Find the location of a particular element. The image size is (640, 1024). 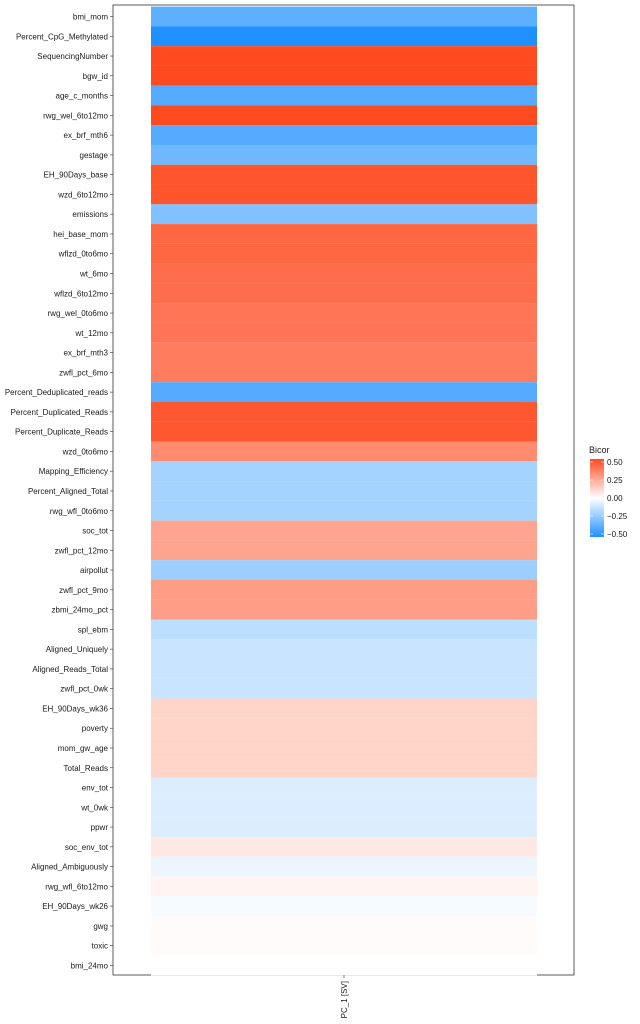

y-tick-label: bmi_mom is located at coordinates (90, 17).